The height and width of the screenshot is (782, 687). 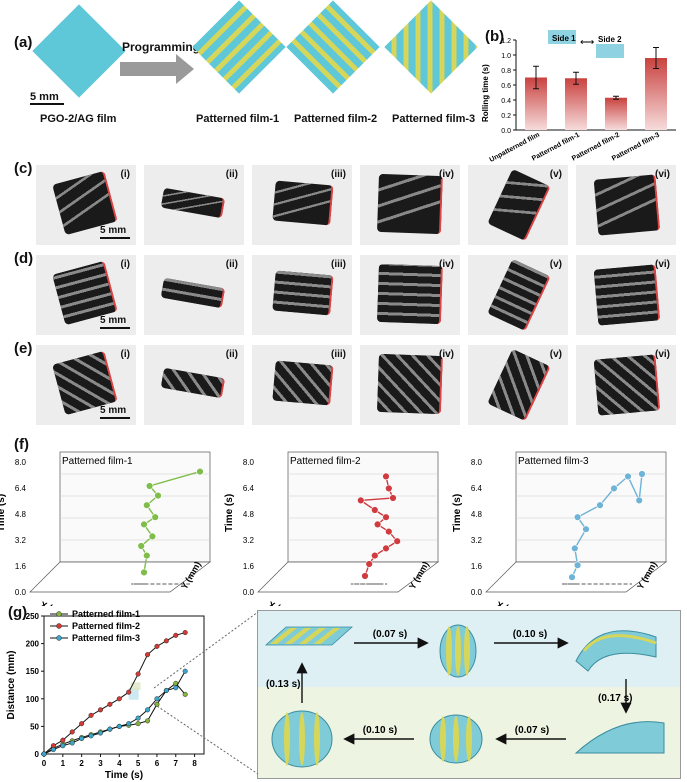 I want to click on zoom-lines, so click(x=206, y=693).